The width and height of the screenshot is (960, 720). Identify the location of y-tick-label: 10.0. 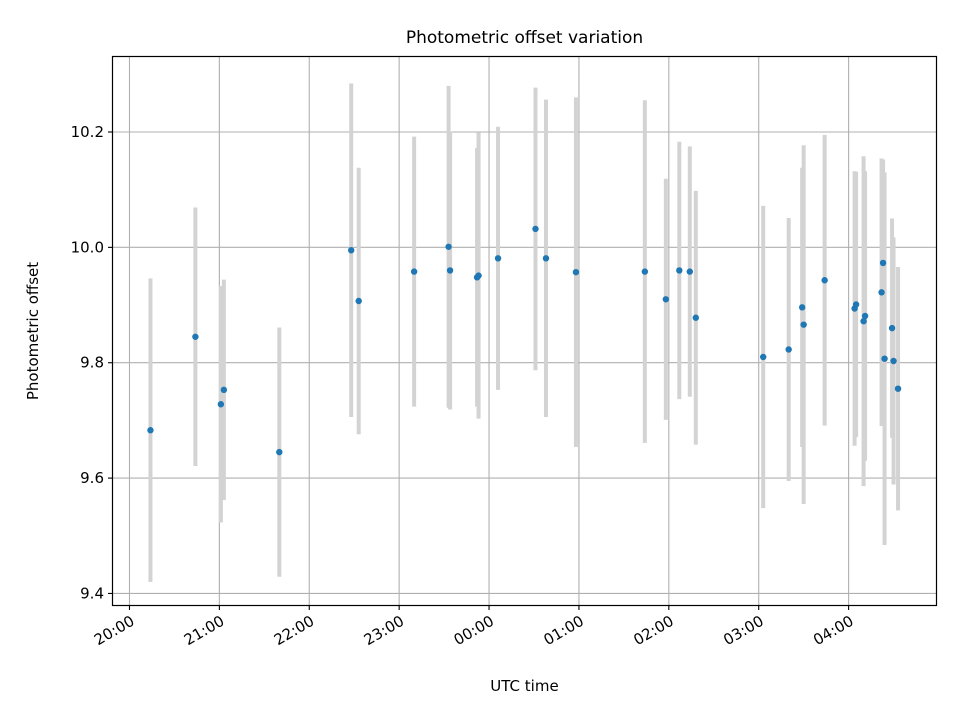
(87, 247).